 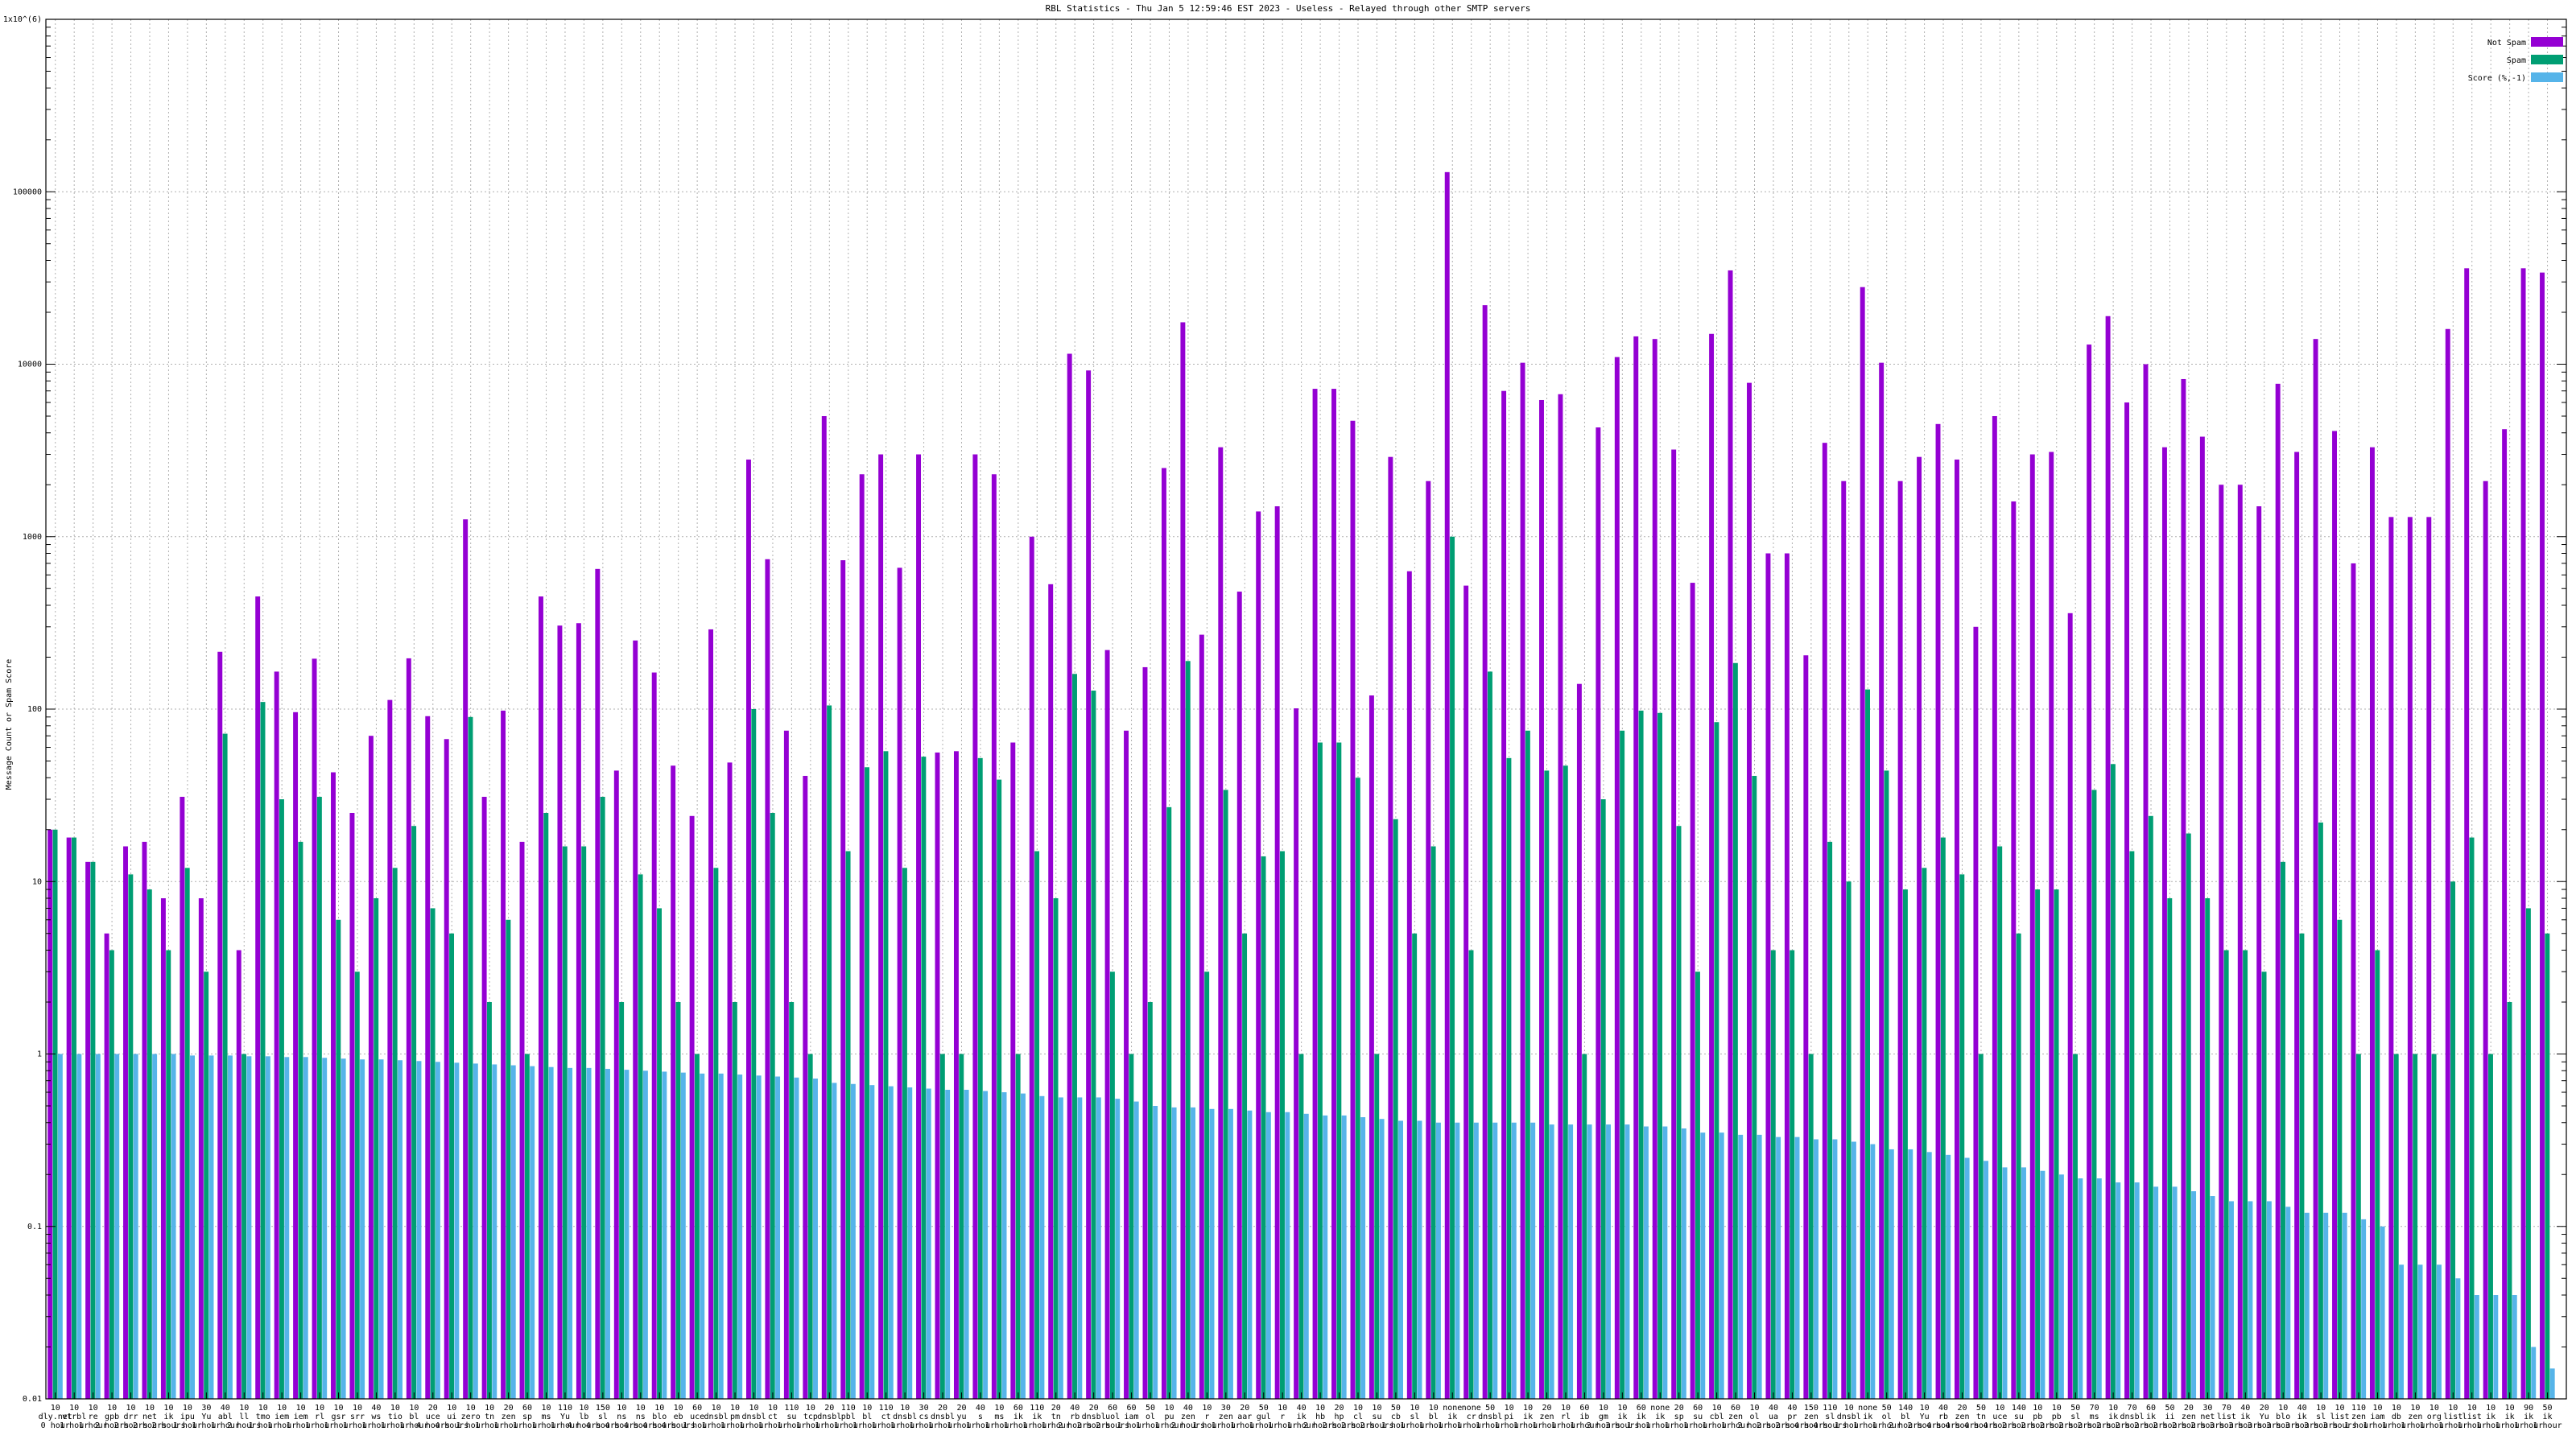 What do you see at coordinates (34, 709) in the screenshot?
I see `y-tick-label: 100` at bounding box center [34, 709].